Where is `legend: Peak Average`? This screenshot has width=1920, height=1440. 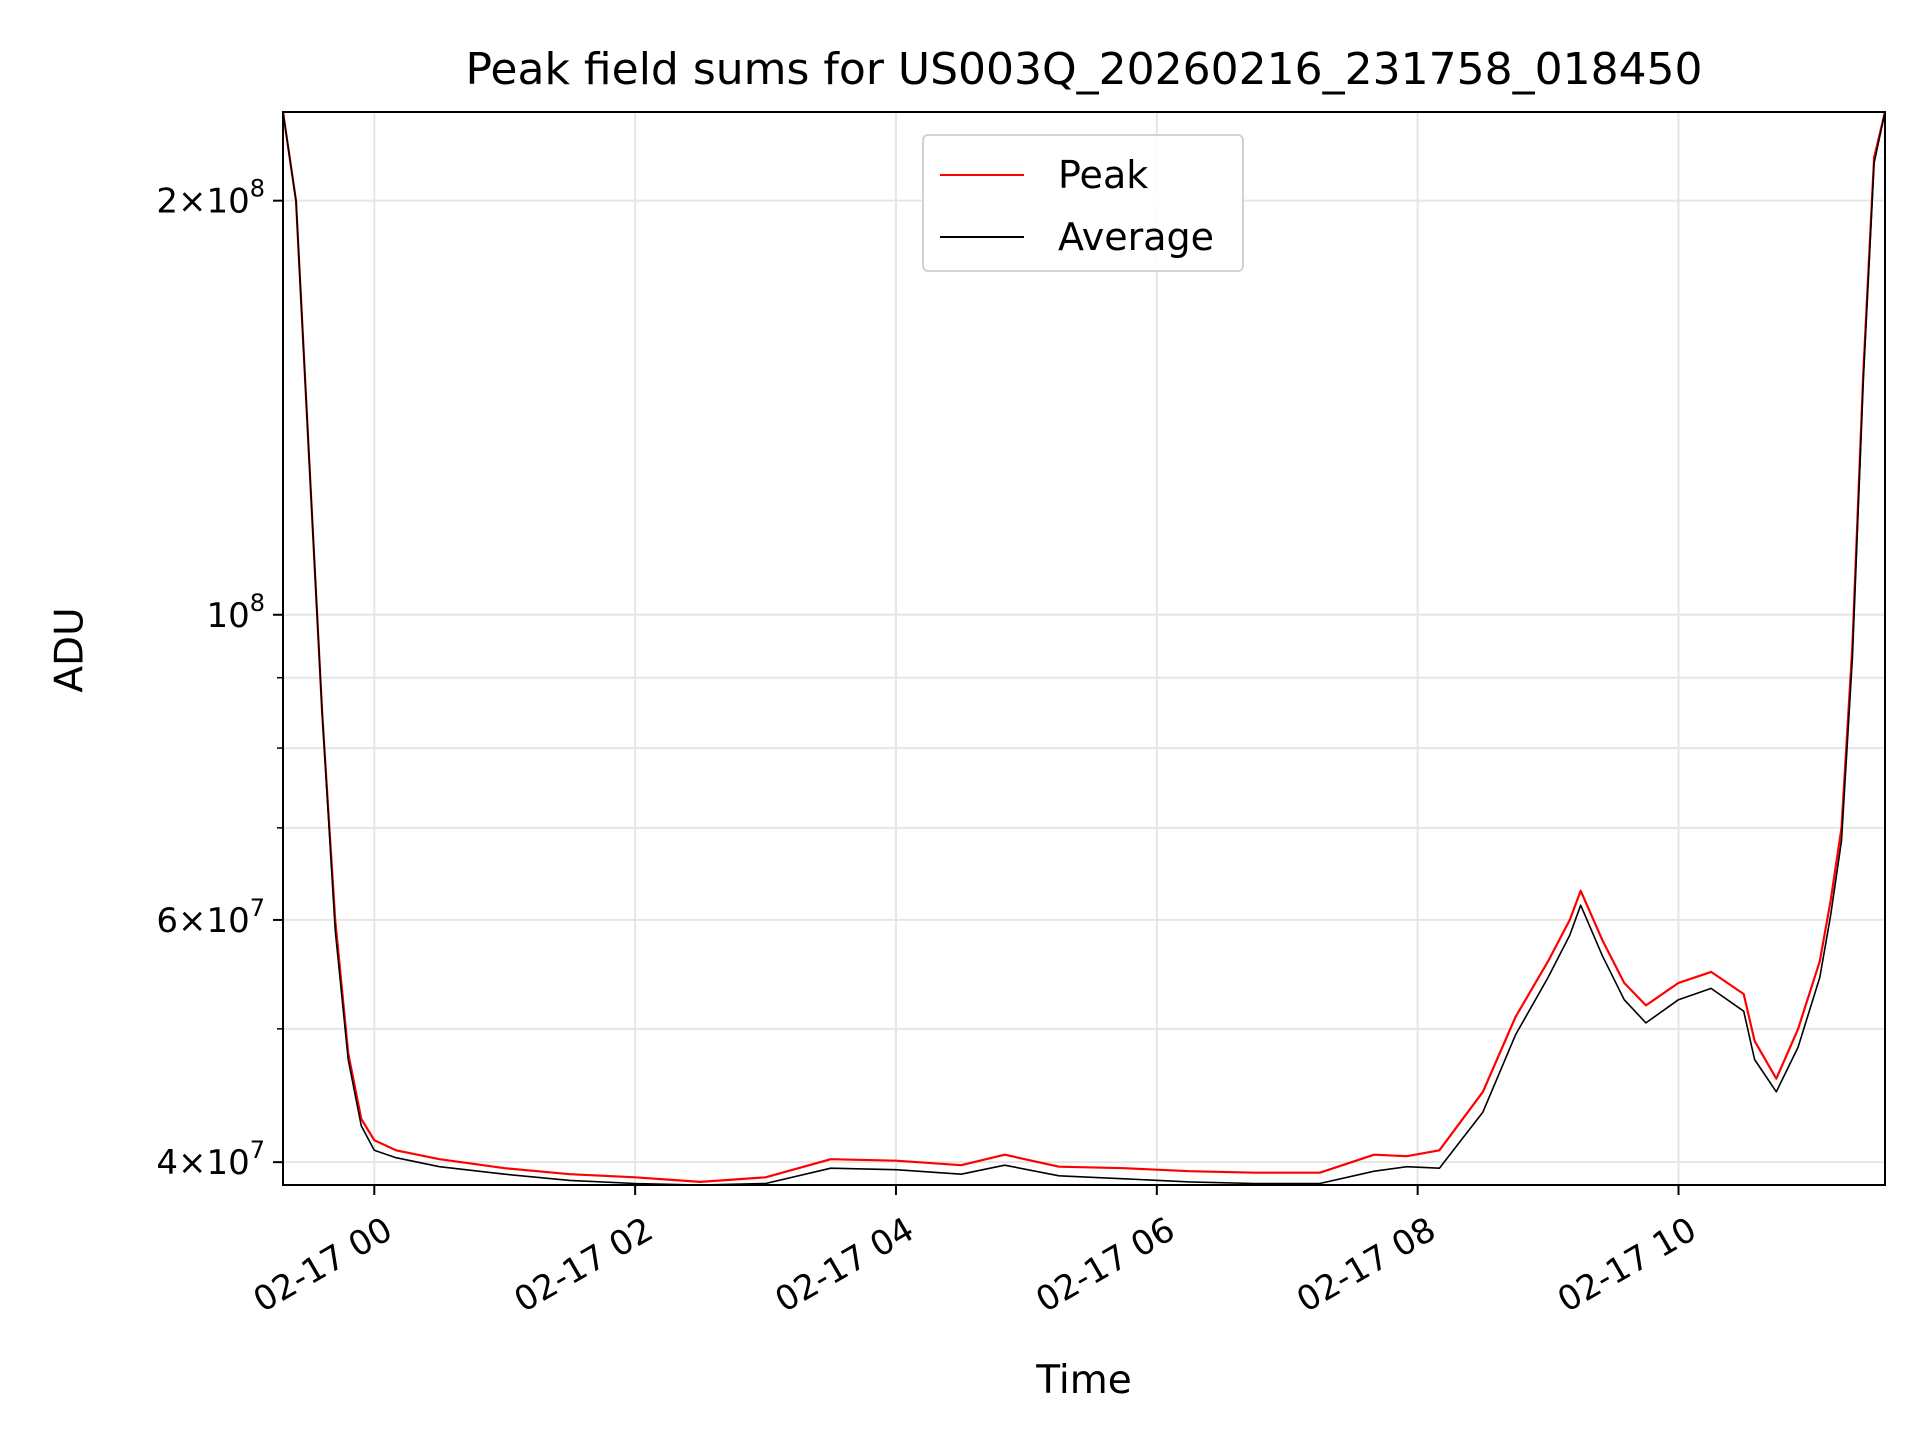
legend: Peak Average is located at coordinates (1083, 203).